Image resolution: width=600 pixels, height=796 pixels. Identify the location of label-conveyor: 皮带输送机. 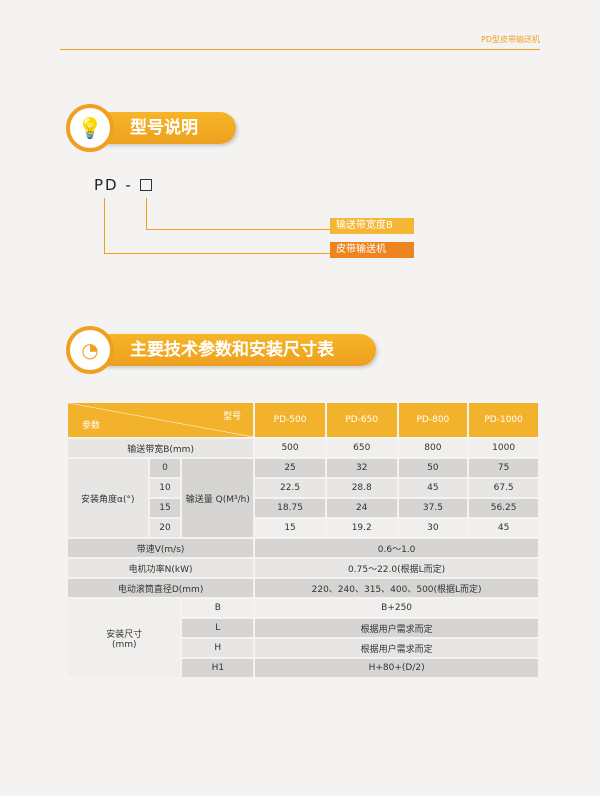
(372, 250).